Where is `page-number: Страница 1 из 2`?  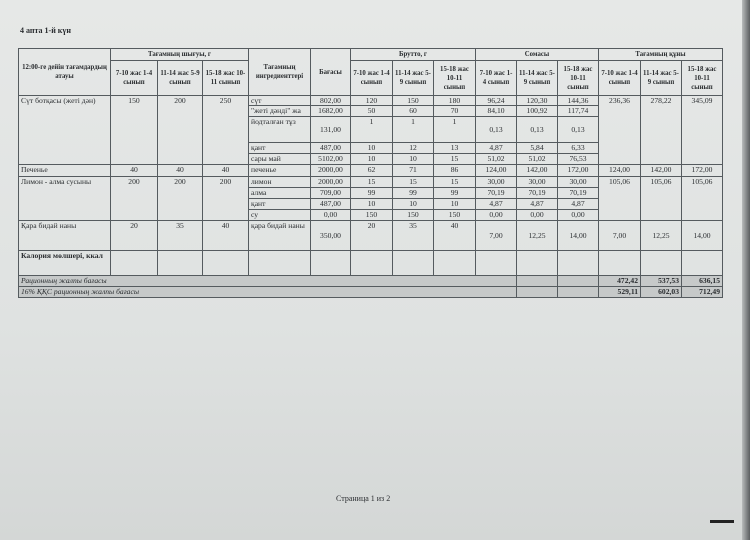
page-number: Страница 1 из 2 is located at coordinates (363, 498).